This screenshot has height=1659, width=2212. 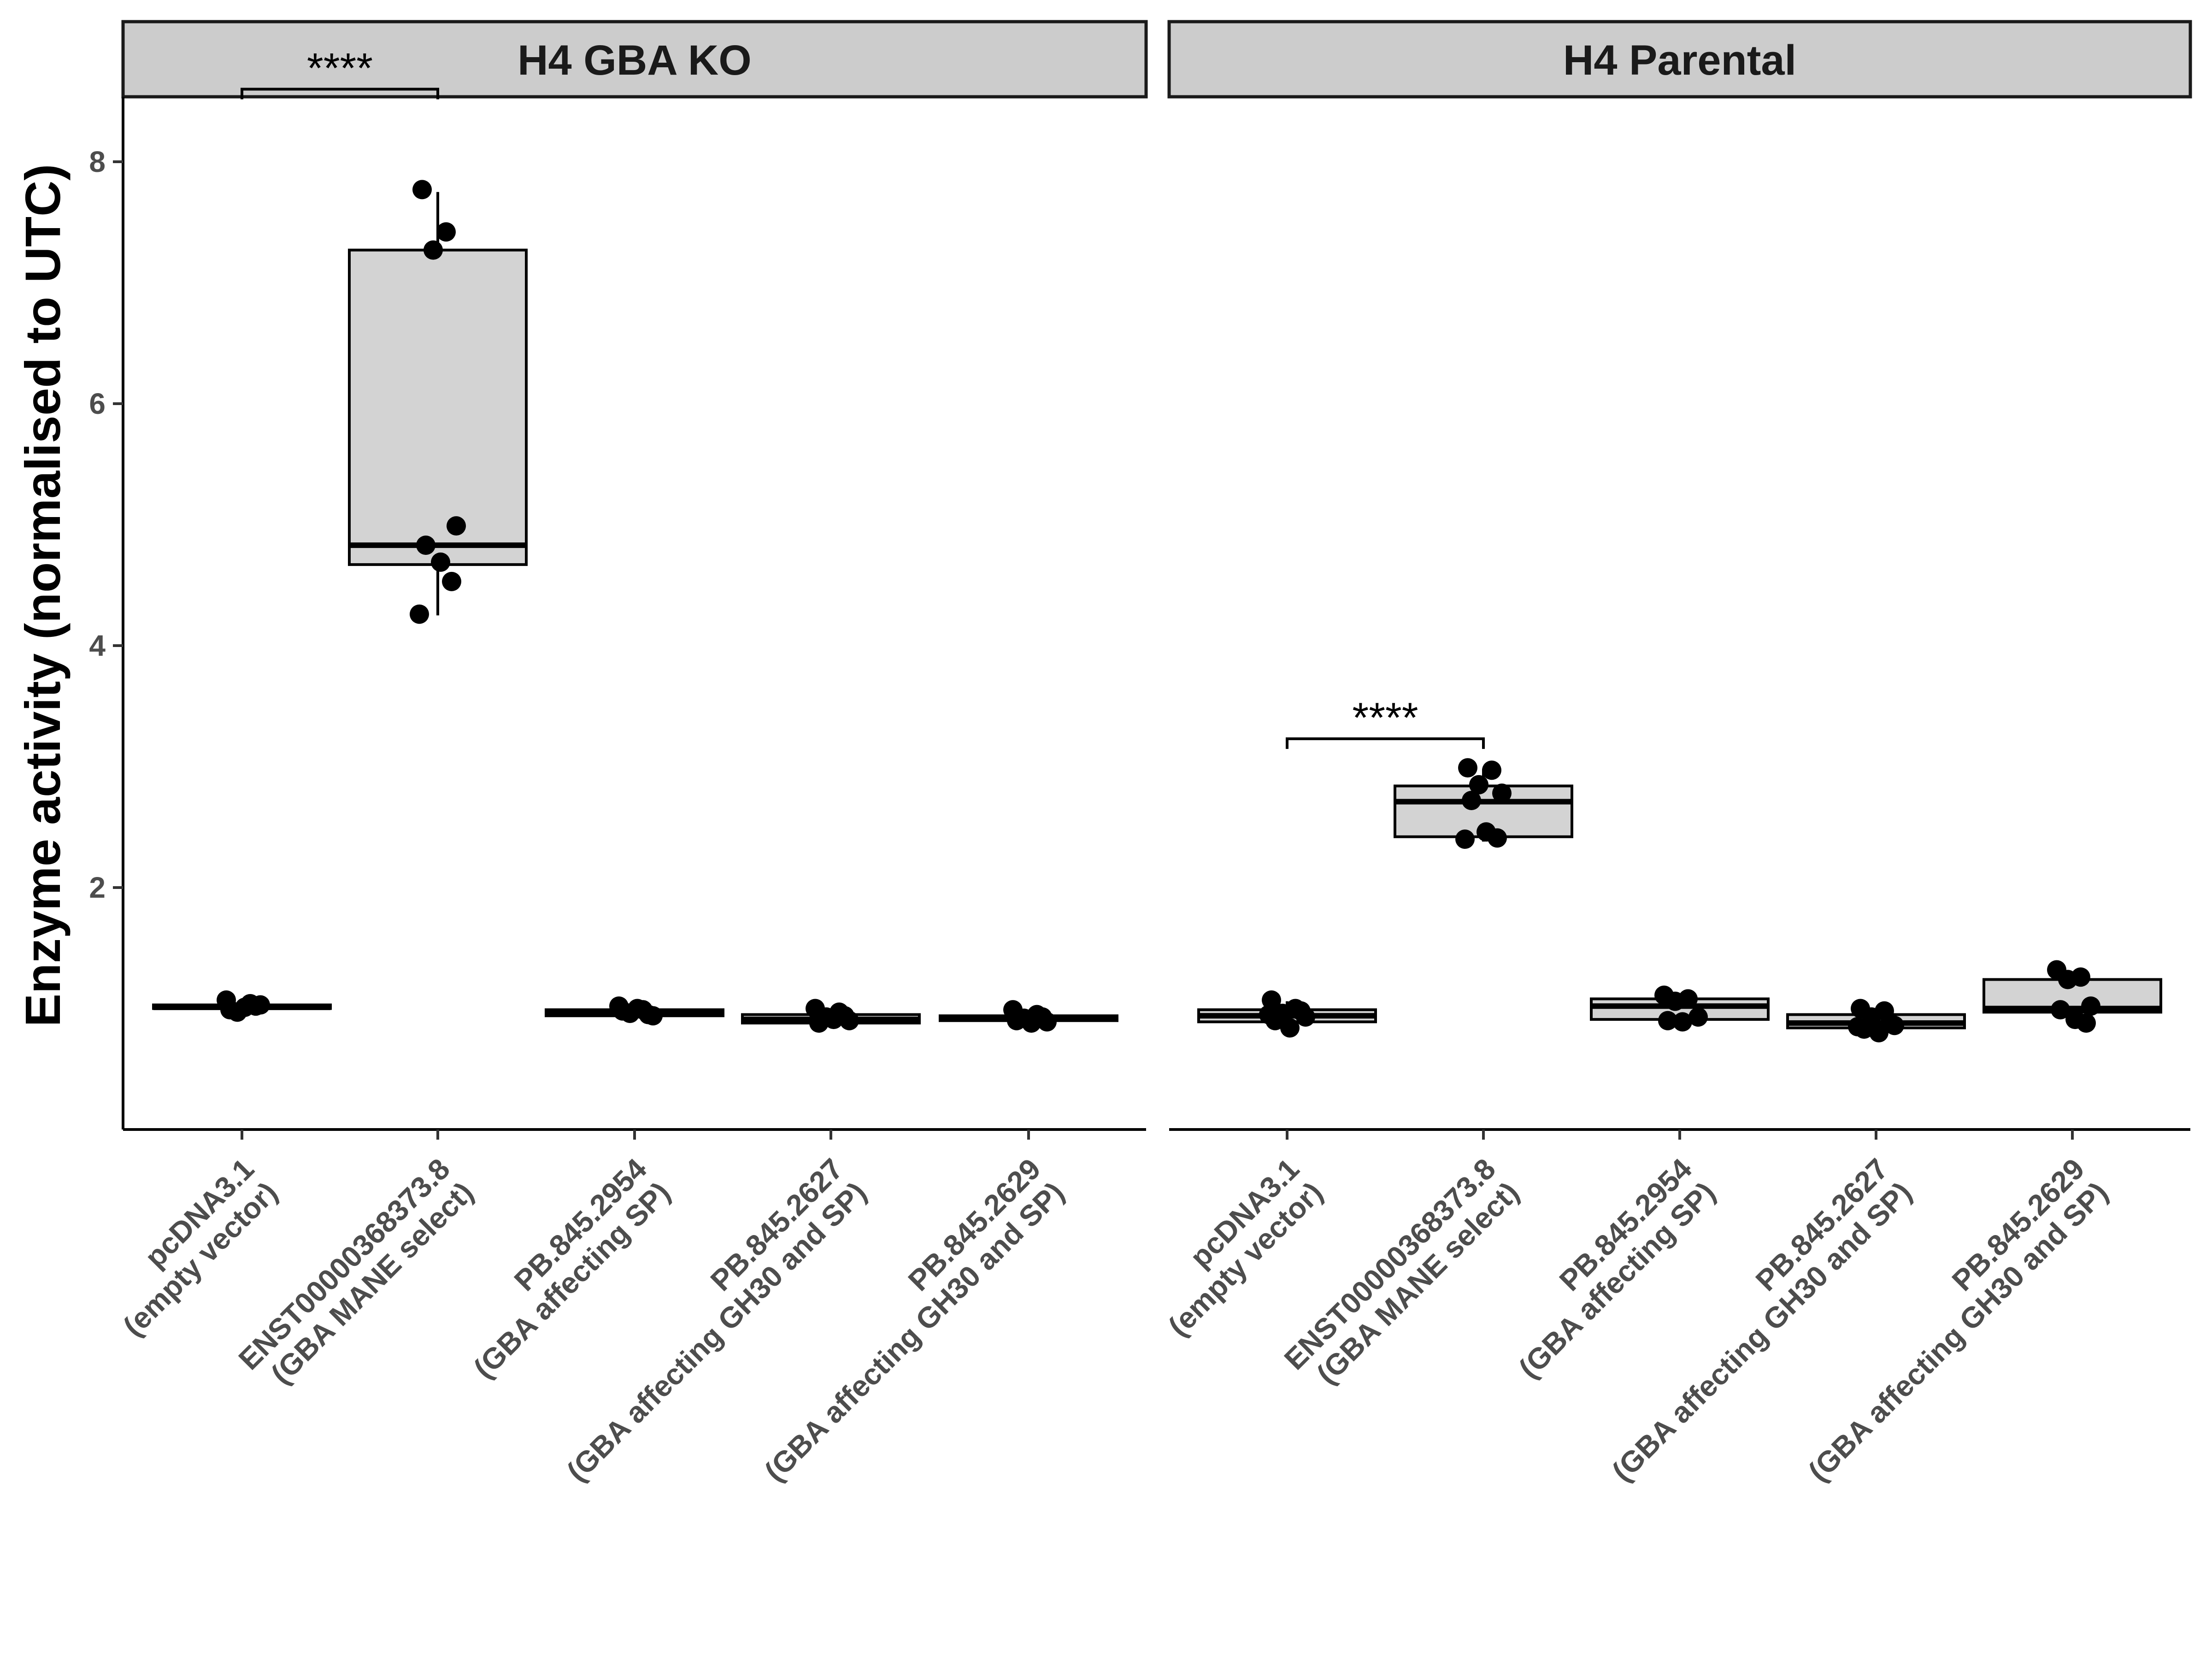 I want to click on y-axis-label: Enzyme activity (normalised to UTC), so click(x=43, y=595).